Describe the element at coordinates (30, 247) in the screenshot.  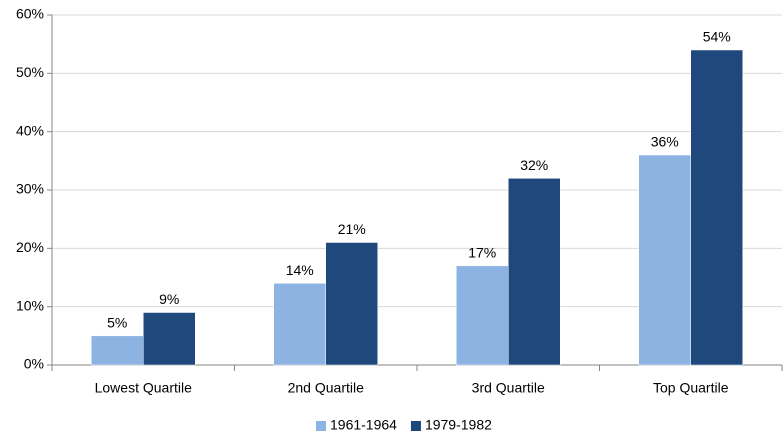
I see `y-tick-label: 20%` at that location.